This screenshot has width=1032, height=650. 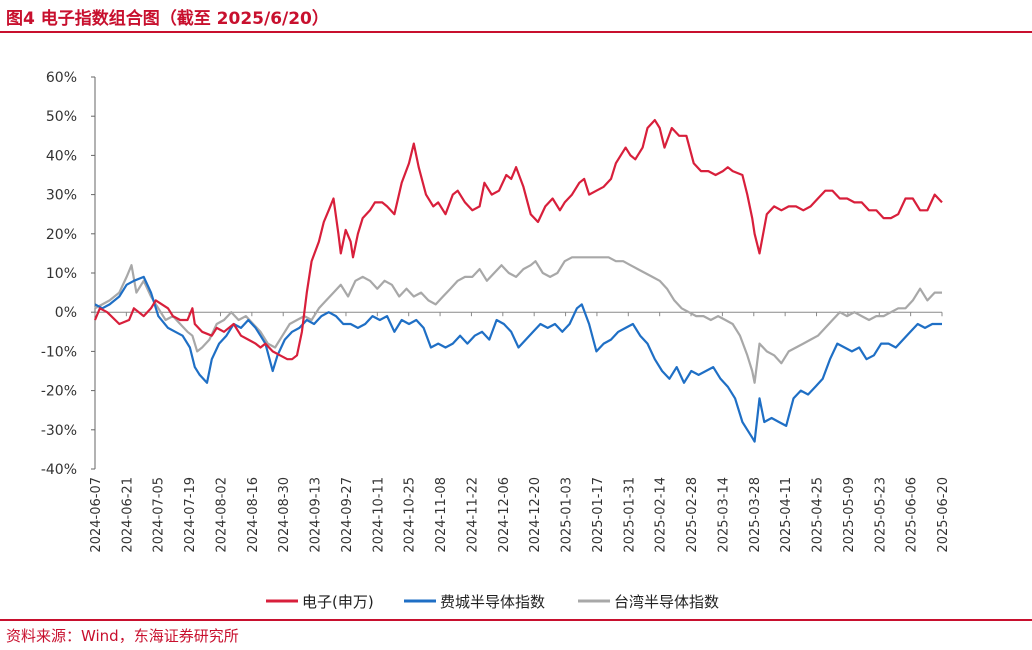 What do you see at coordinates (661, 515) in the screenshot?
I see `x-tick-label: 2025-02-14` at bounding box center [661, 515].